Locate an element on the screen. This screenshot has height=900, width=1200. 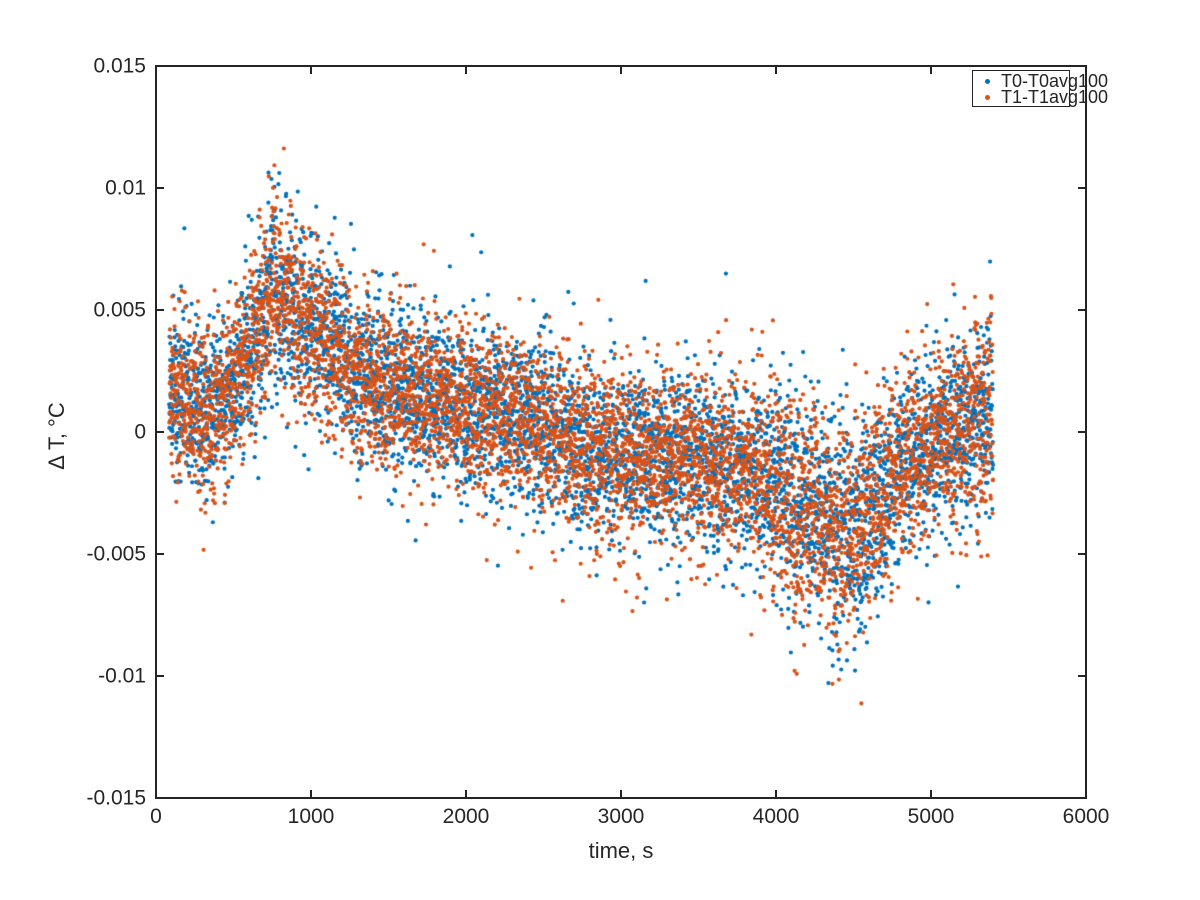
legend-label-t1: T1-T1avg100 is located at coordinates (1055, 97).